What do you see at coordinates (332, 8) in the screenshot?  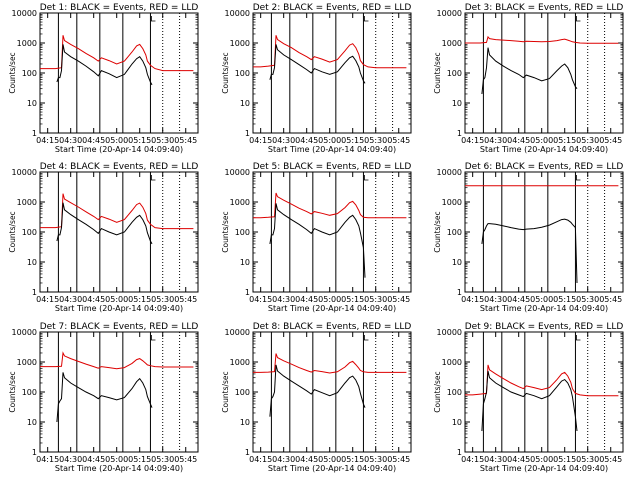 I see `chart-title: Det 2: BLACK = Events, RED = LLD` at bounding box center [332, 8].